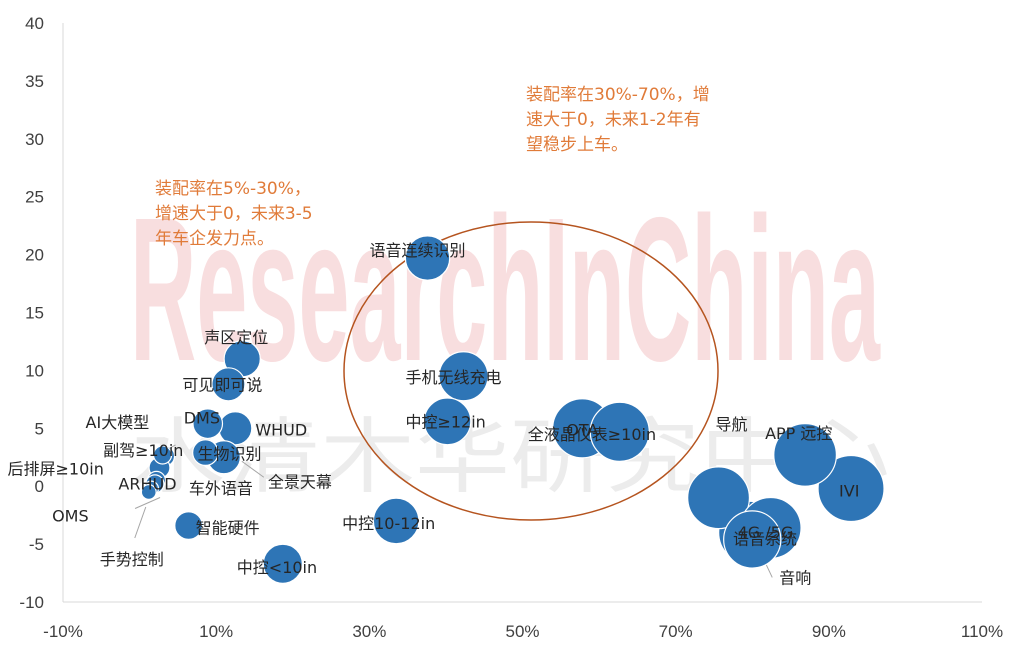 The width and height of the screenshot is (1030, 655). I want to click on bubble-label: 智能硬件, so click(228, 528).